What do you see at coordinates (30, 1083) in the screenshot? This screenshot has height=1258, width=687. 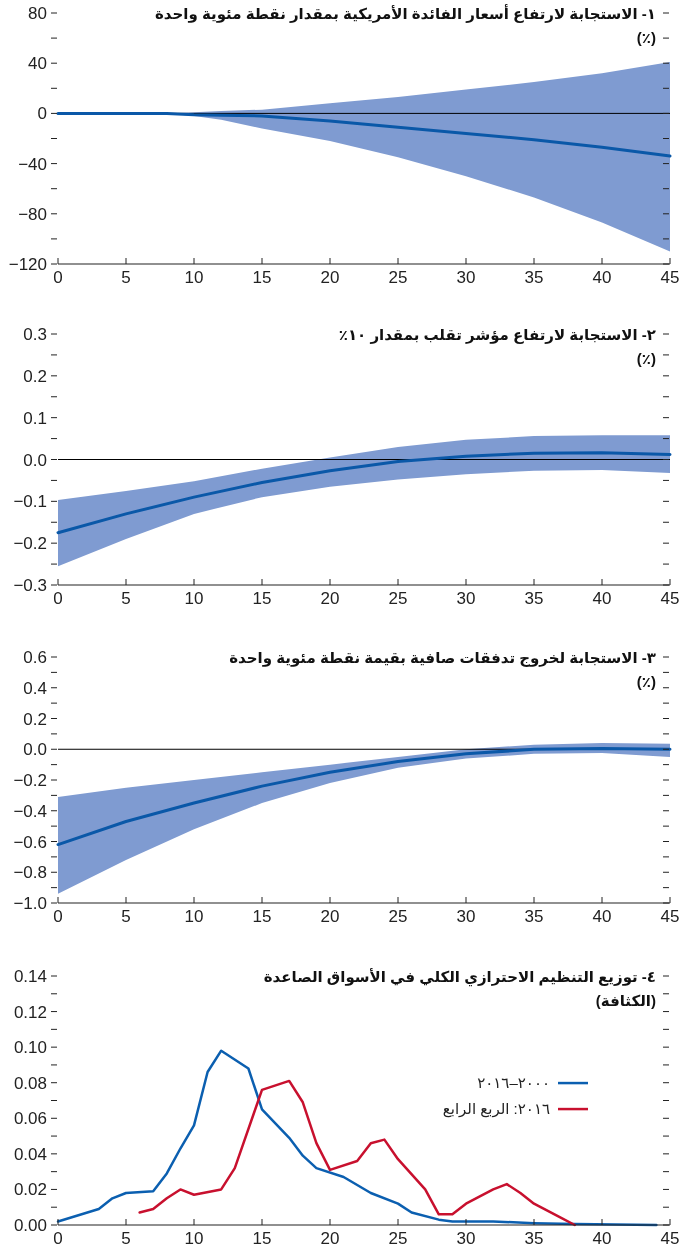 I see `y-tick-label: 0.08` at bounding box center [30, 1083].